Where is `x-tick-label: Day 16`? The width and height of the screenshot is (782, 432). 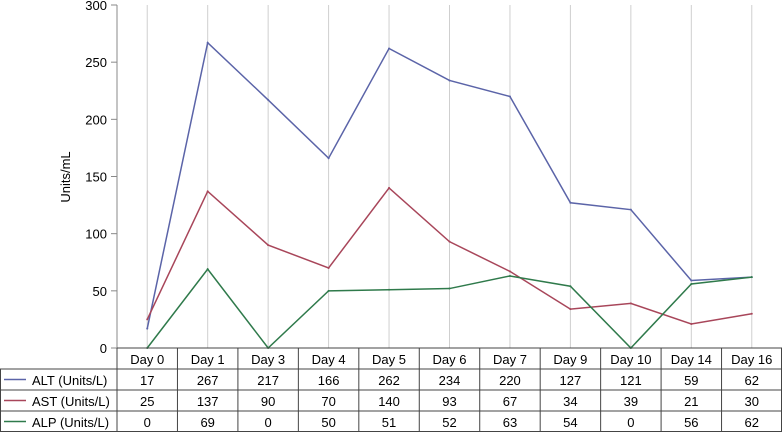
x-tick-label: Day 16 is located at coordinates (751, 359).